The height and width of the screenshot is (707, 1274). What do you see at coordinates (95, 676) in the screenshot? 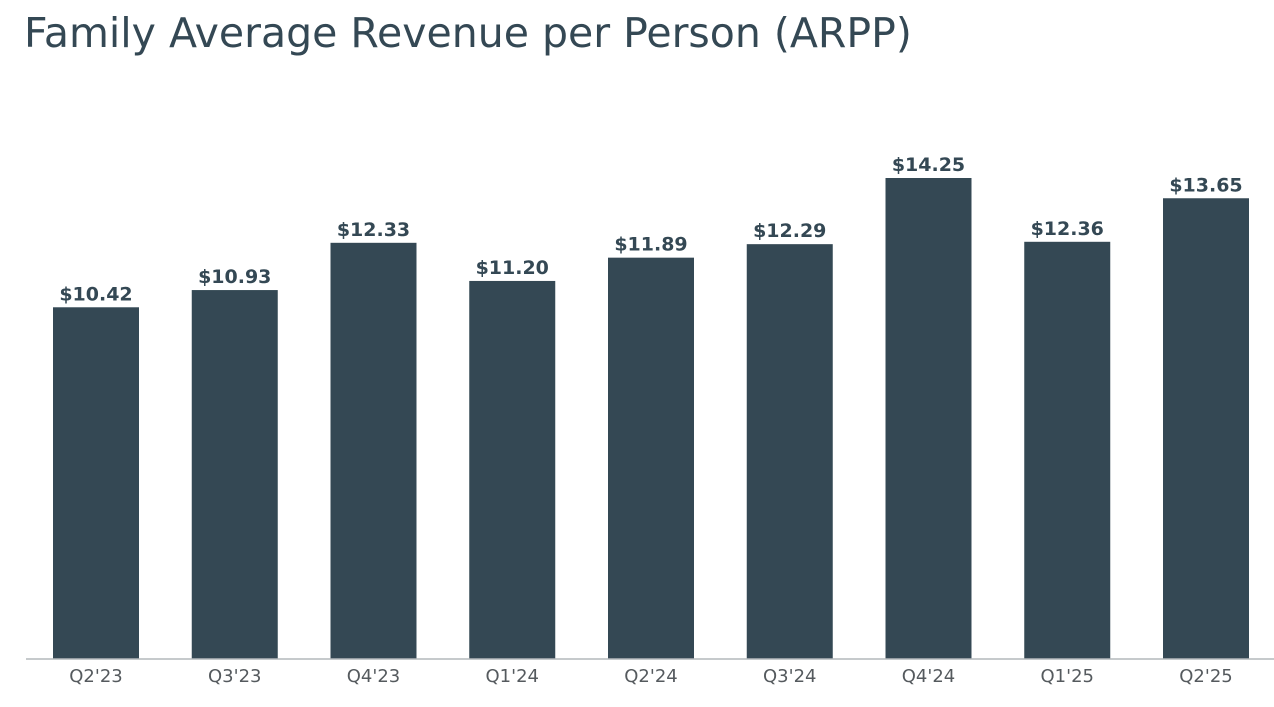
I see `x-tick-label-0: Q2'23` at bounding box center [95, 676].